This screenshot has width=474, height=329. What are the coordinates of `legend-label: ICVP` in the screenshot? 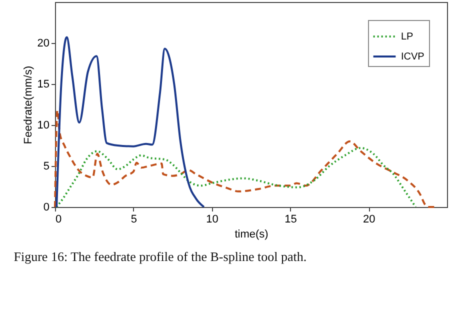 It's located at (413, 57).